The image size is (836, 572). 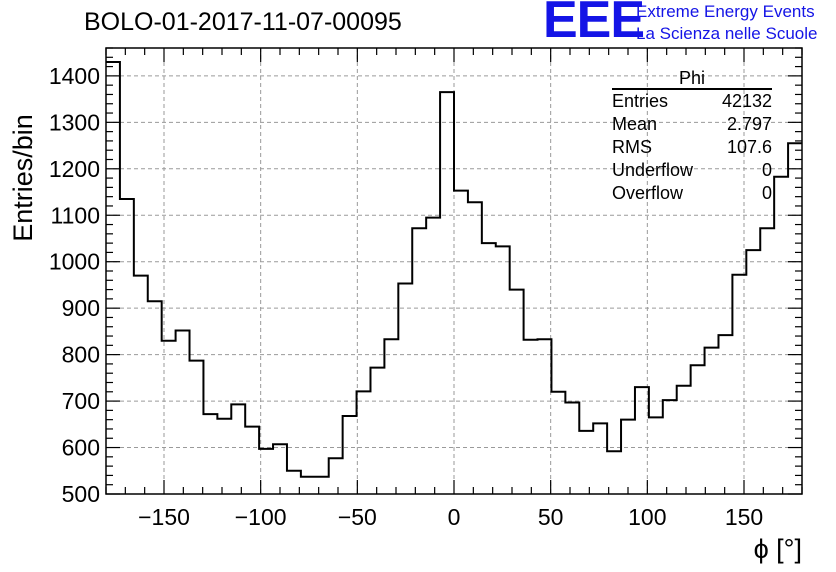 What do you see at coordinates (81, 494) in the screenshot?
I see `y-tick-label: 500` at bounding box center [81, 494].